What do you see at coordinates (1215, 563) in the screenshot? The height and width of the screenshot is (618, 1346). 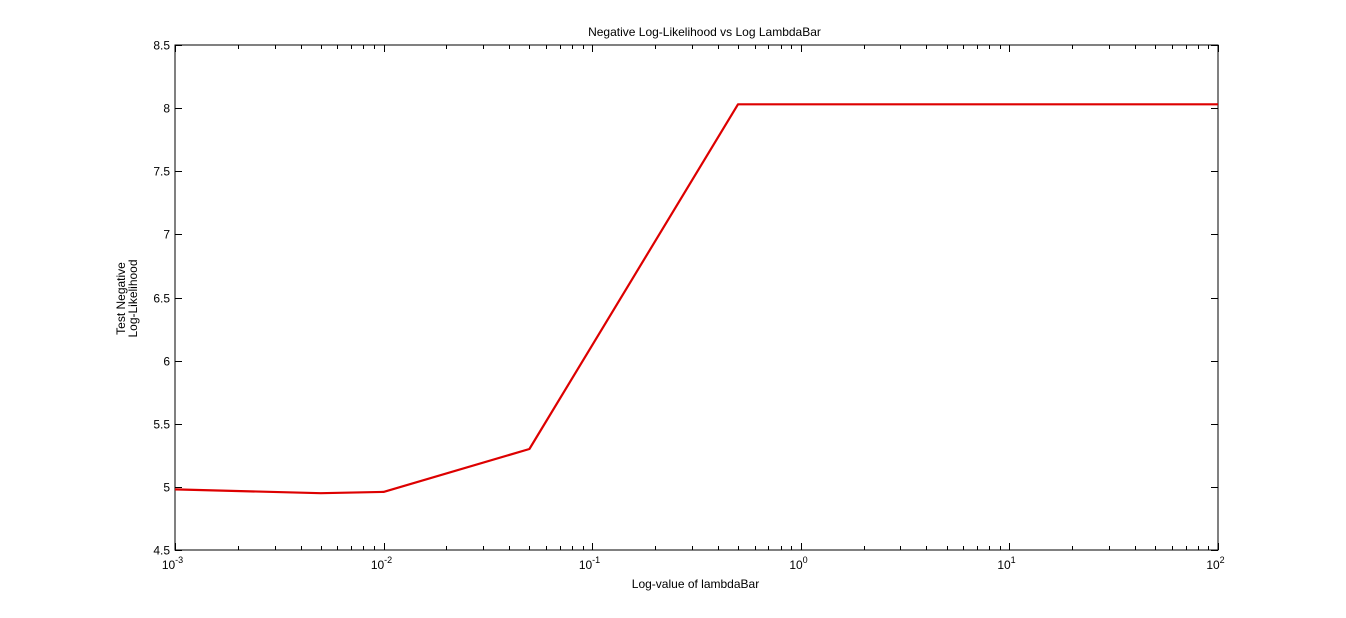 I see `x-tick-label: 10²` at bounding box center [1215, 563].